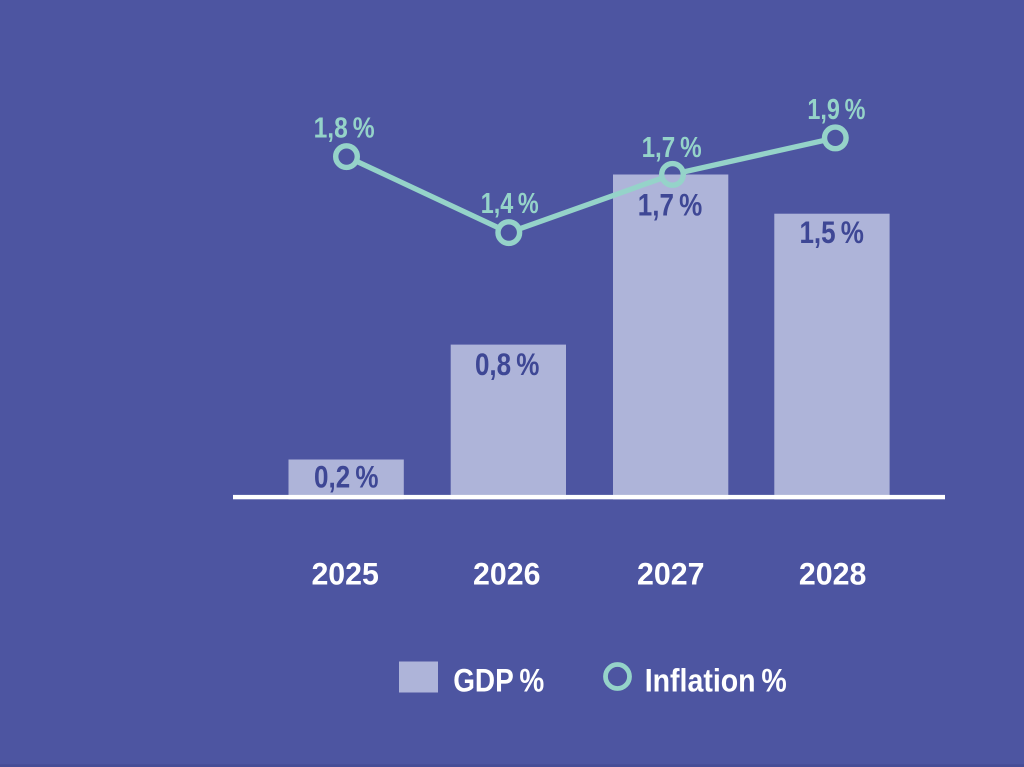  I want to click on svg-text: GDP %, so click(498, 680).